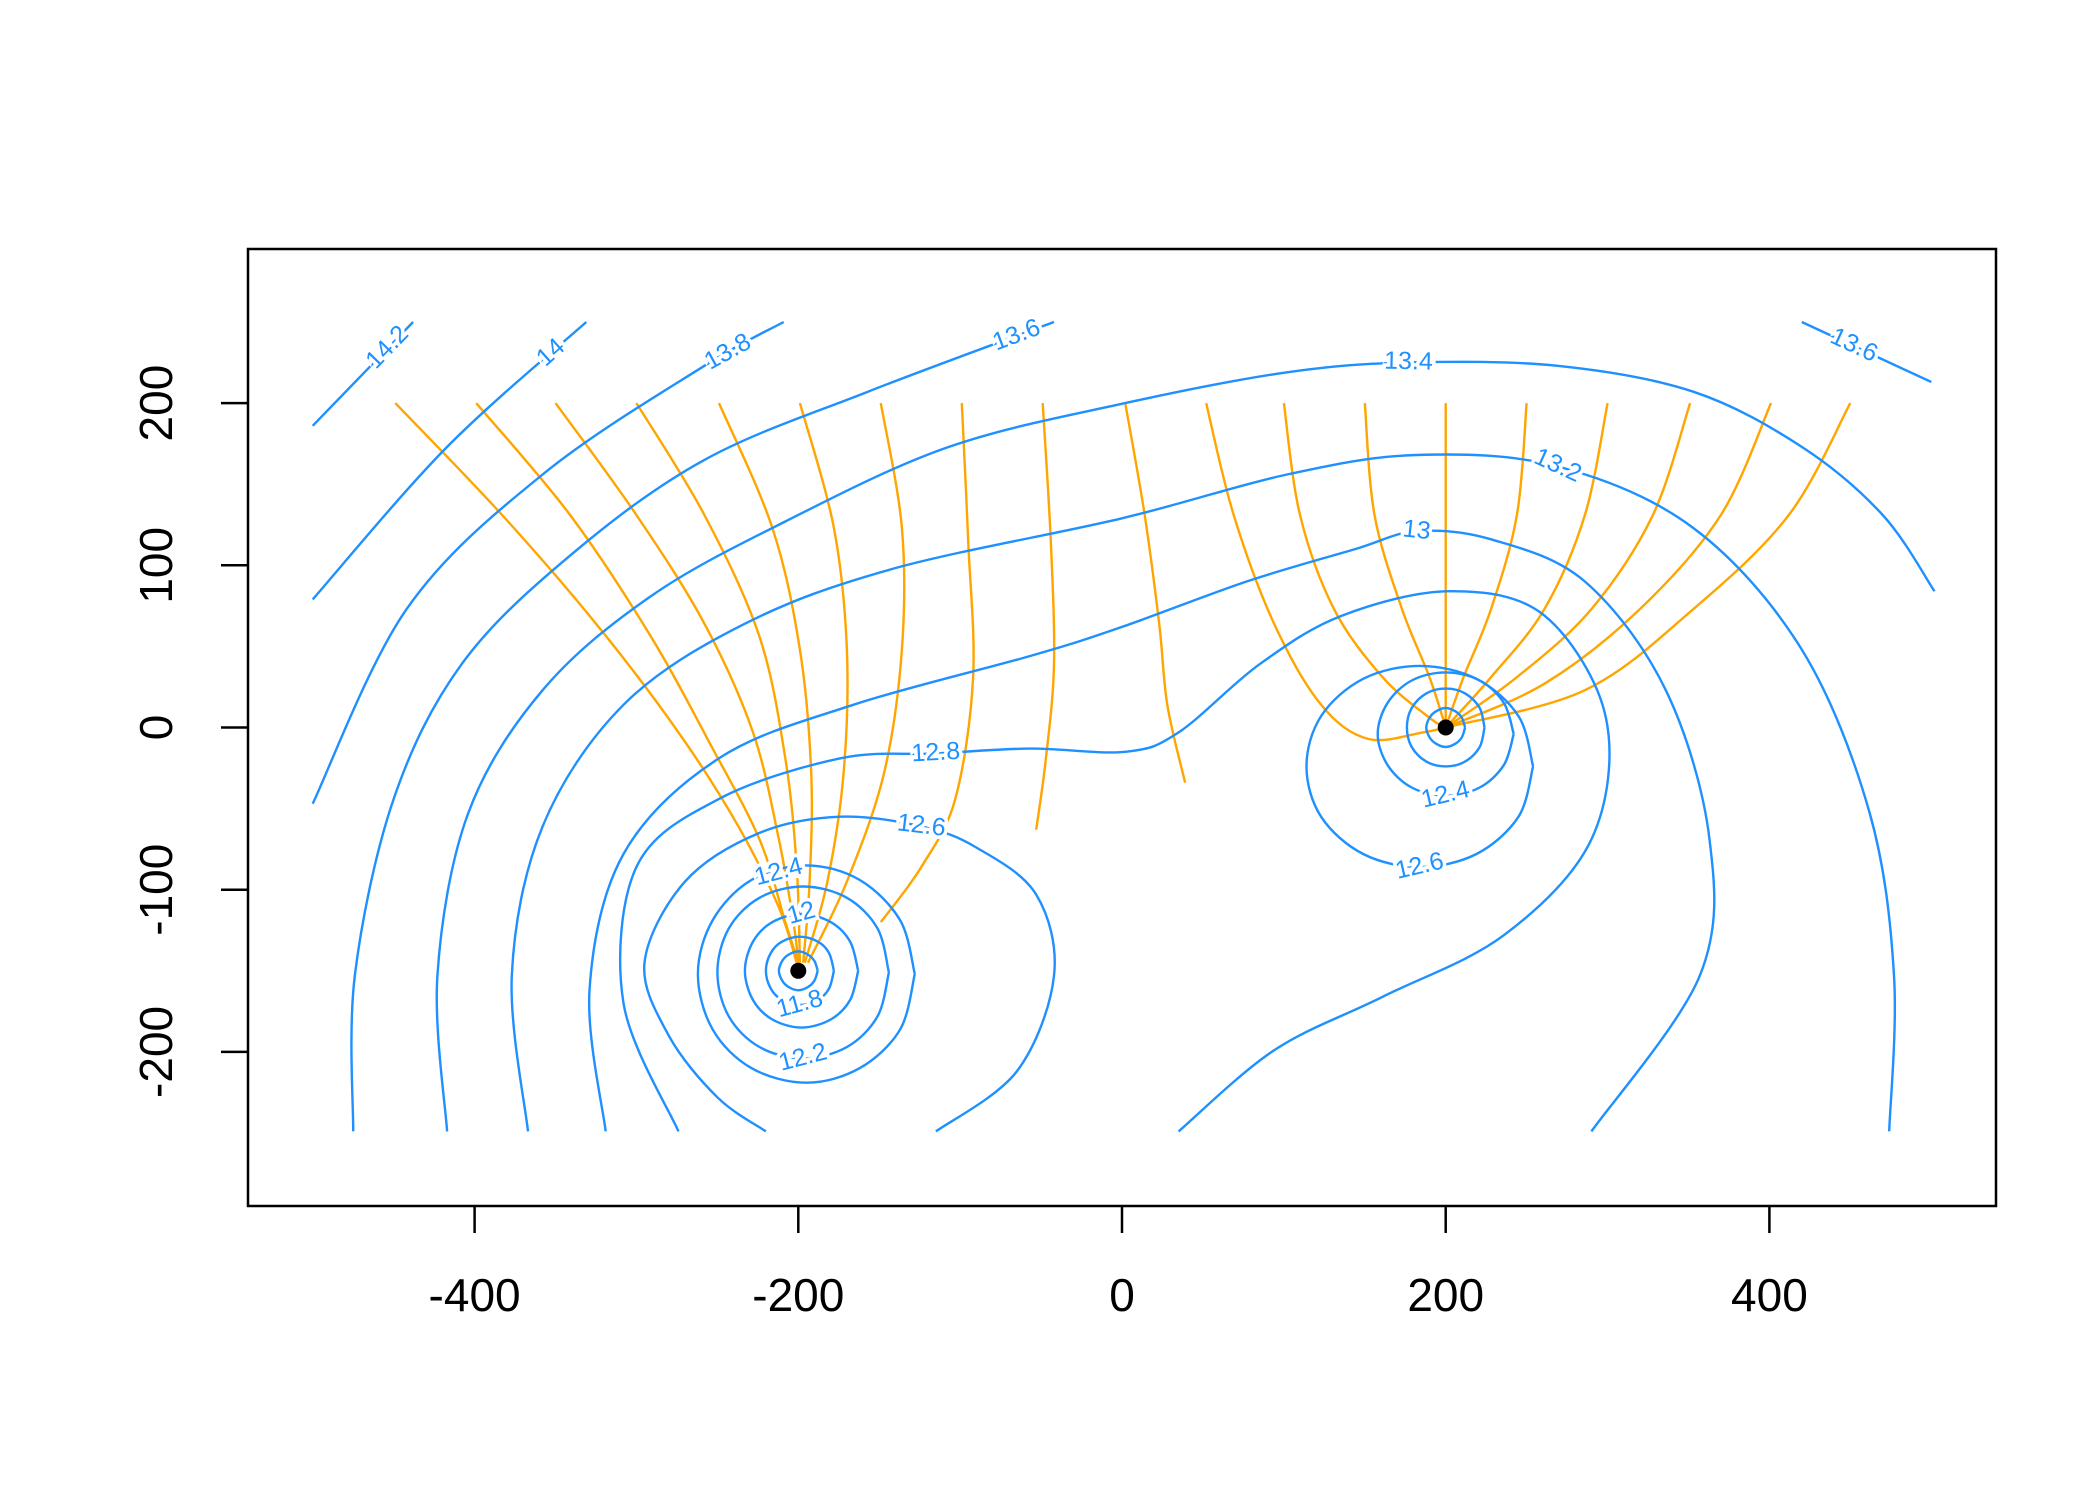 The image size is (2100, 1500). Describe the element at coordinates (1122, 1295) in the screenshot. I see `x-tick-label: 0` at that location.